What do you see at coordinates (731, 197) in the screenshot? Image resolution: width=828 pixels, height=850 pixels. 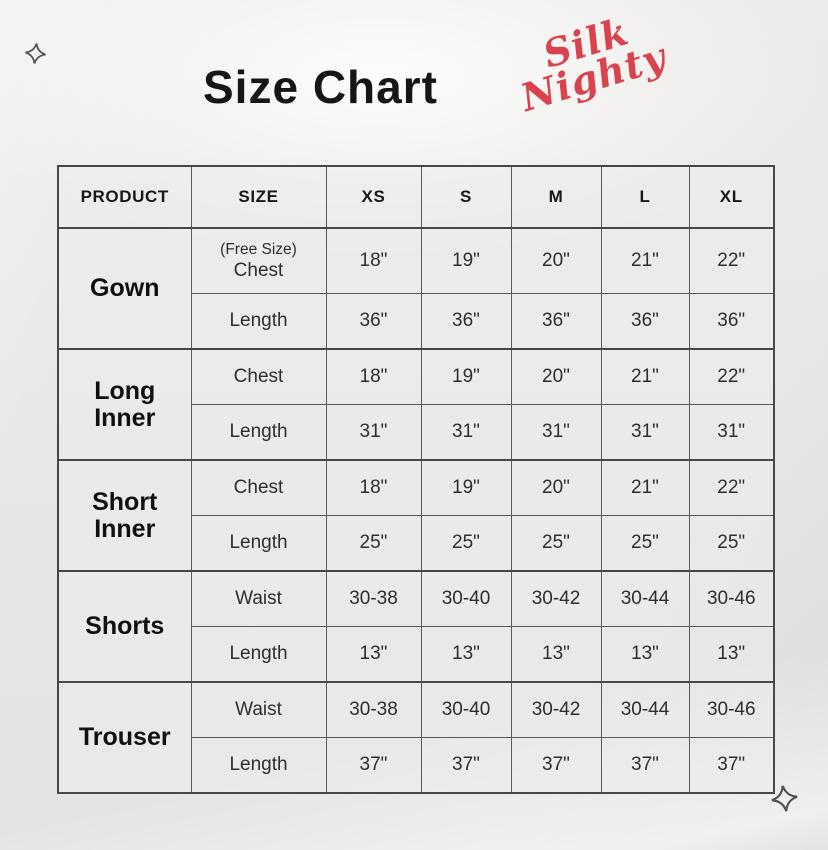 I see `header-xl: XL` at bounding box center [731, 197].